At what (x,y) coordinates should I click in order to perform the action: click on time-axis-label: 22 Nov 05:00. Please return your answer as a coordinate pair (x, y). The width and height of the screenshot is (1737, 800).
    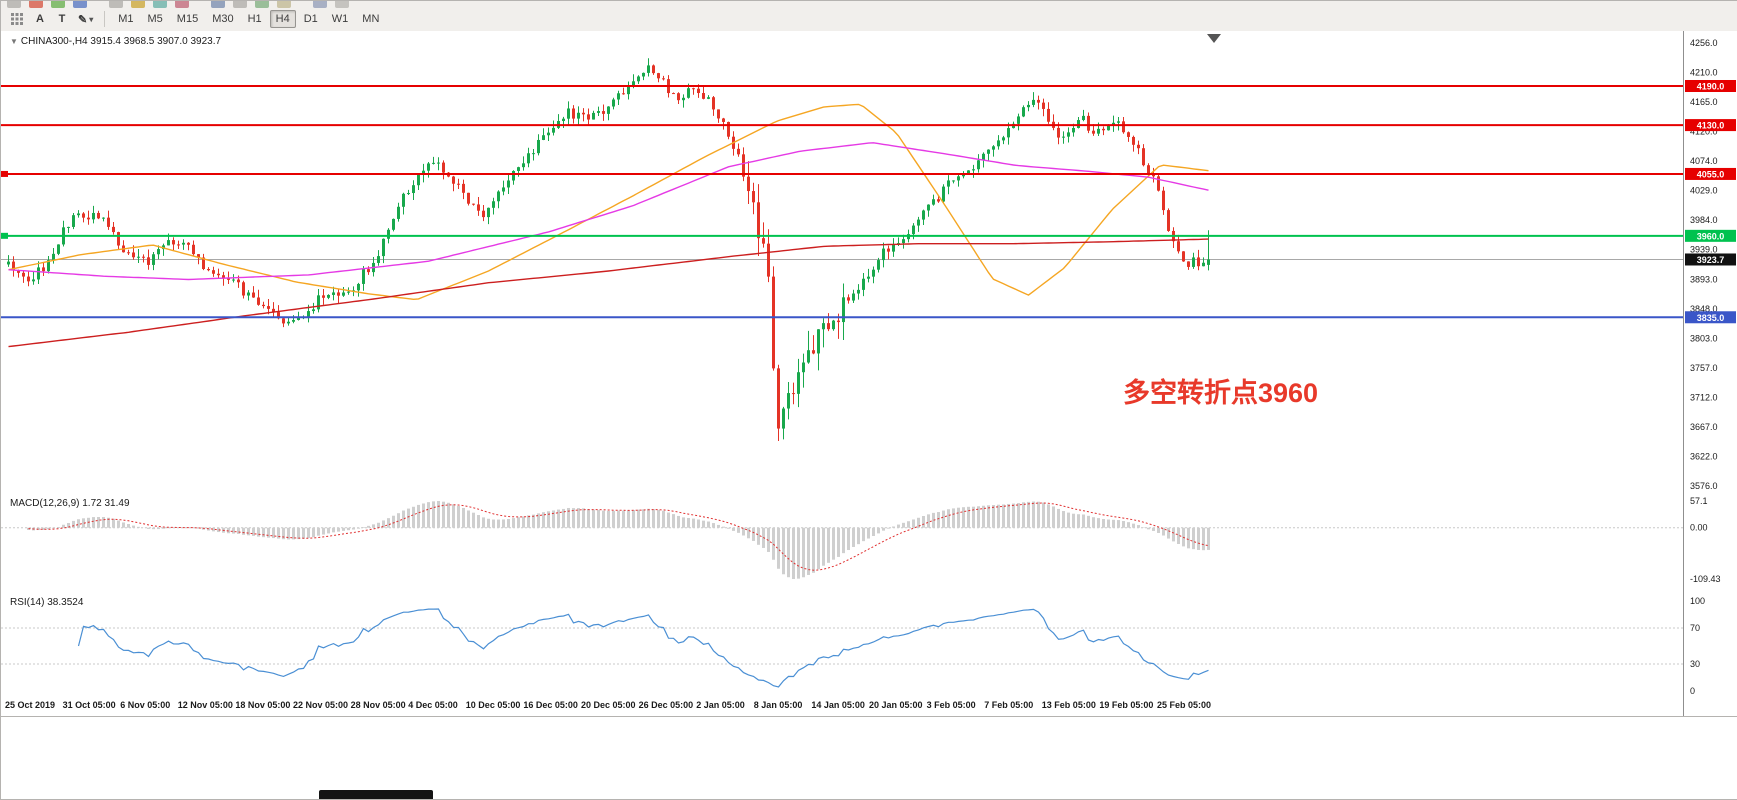
    Looking at the image, I should click on (321, 705).